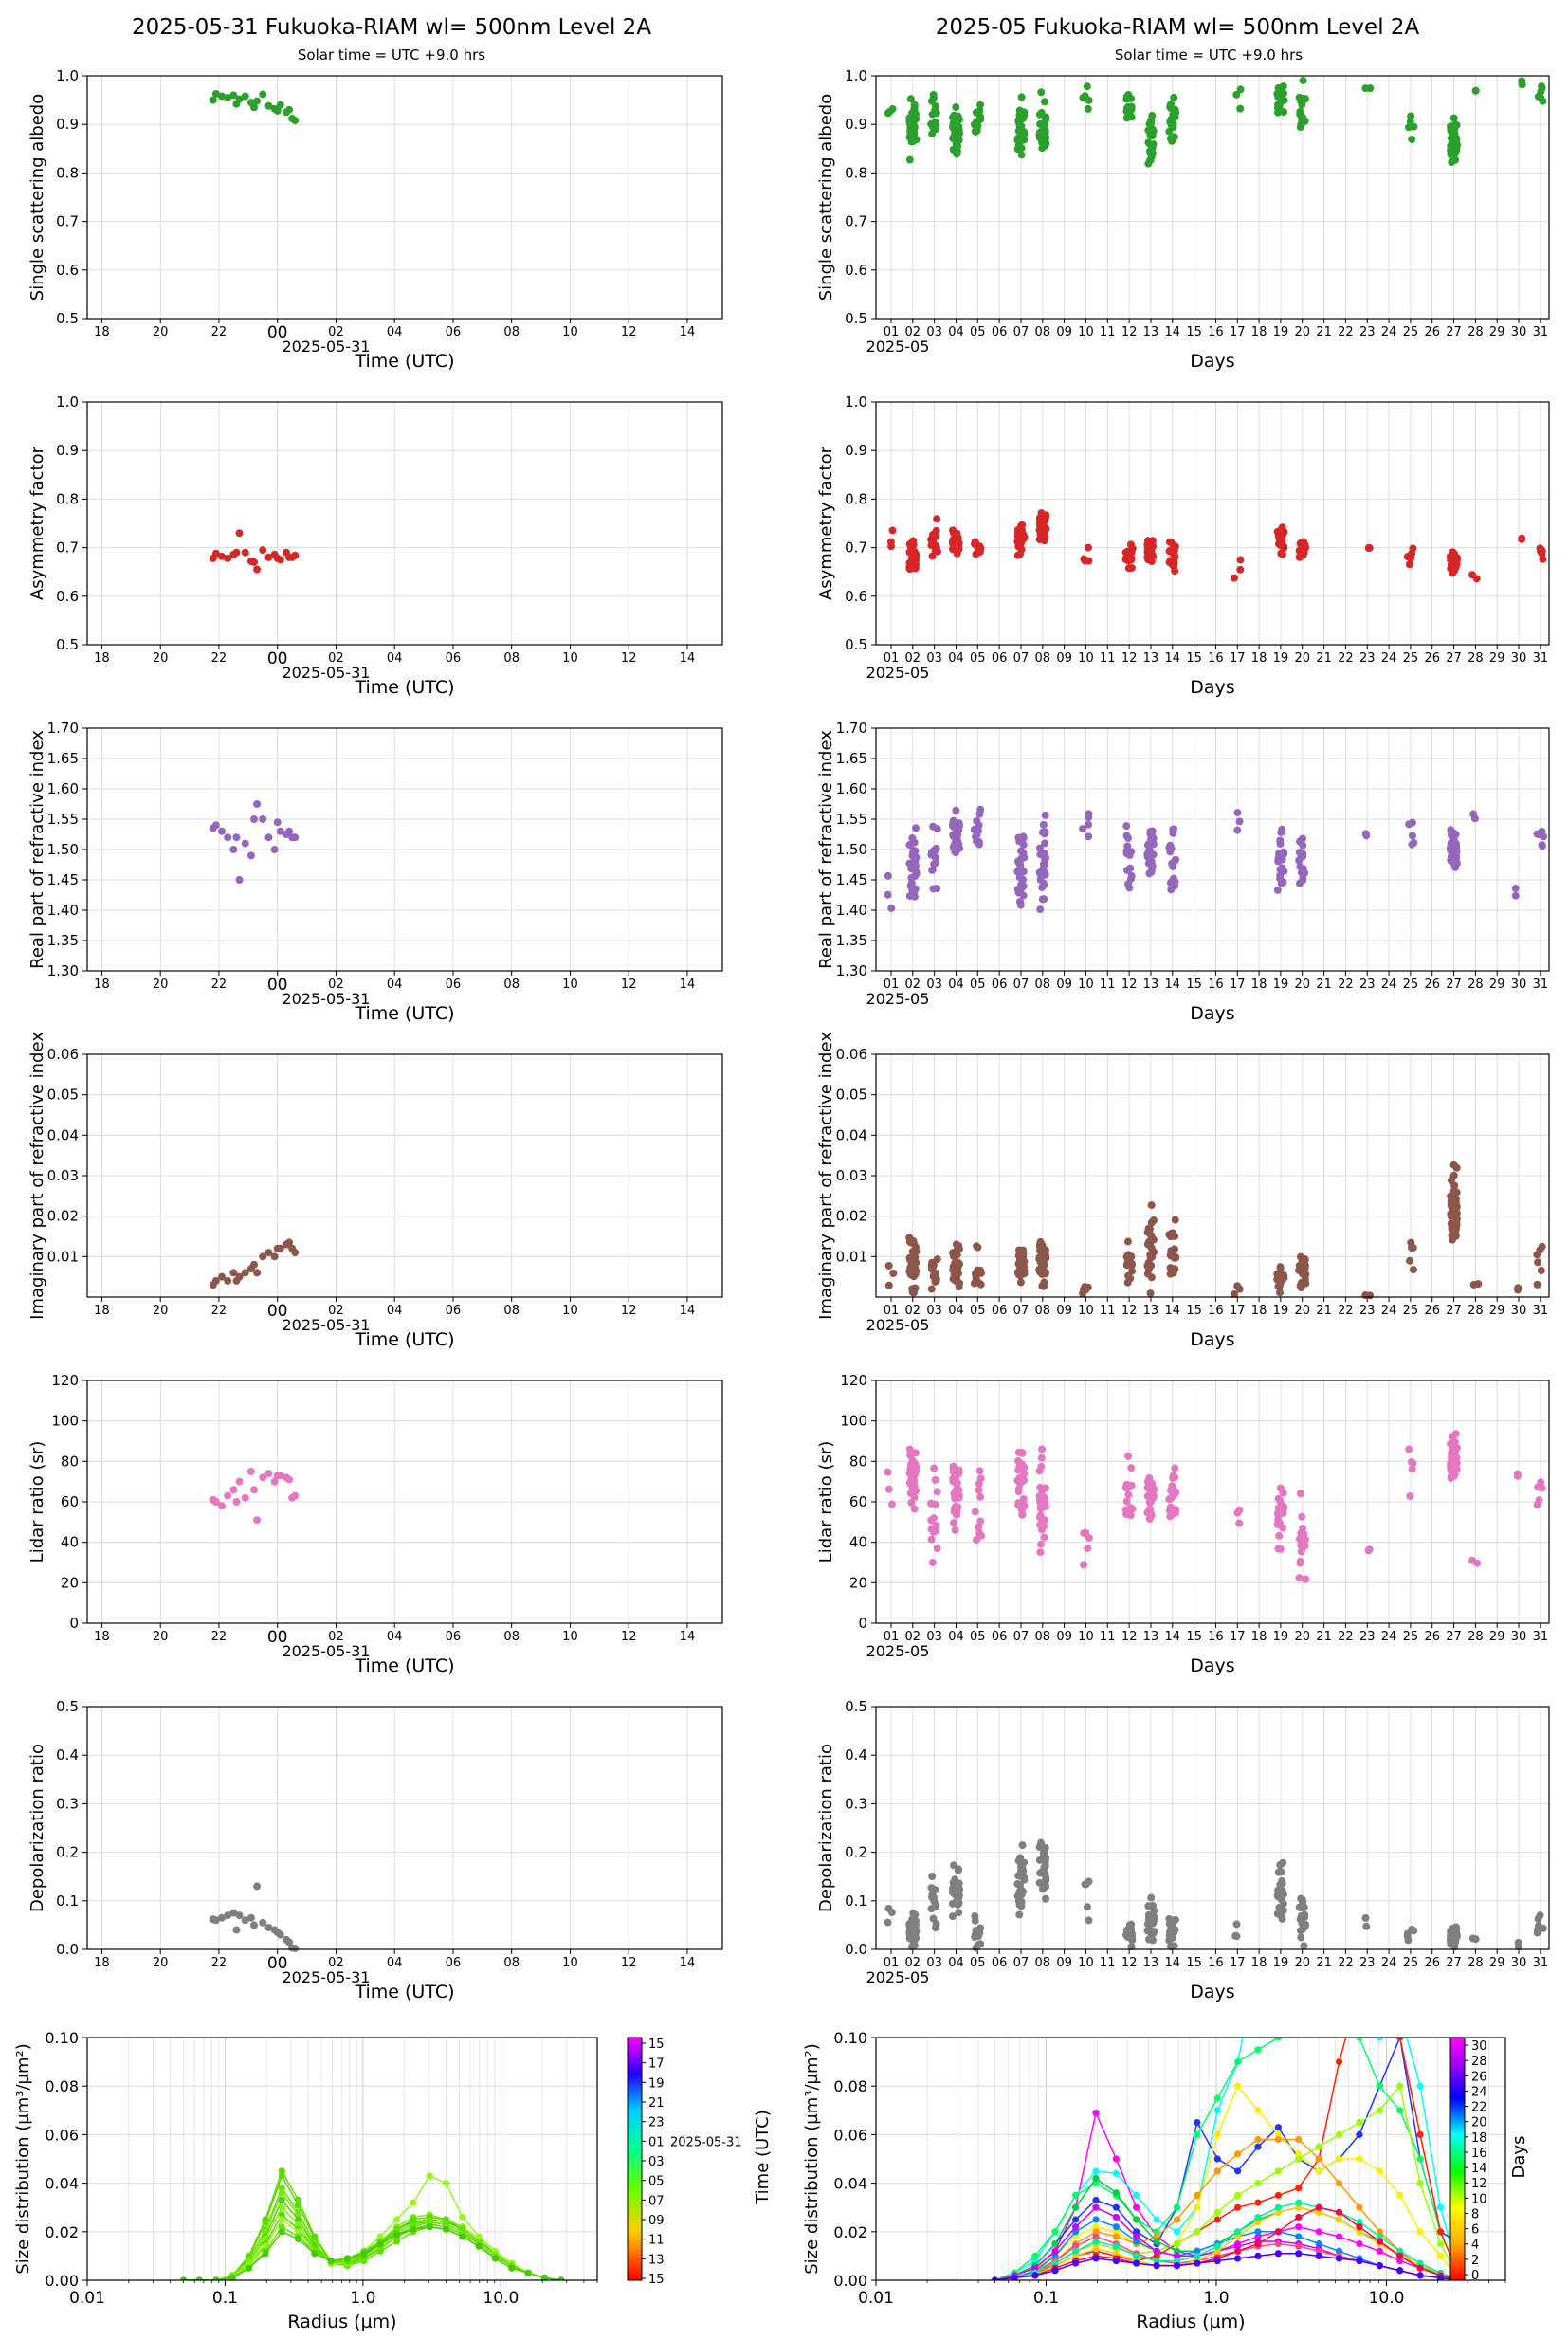 The image size is (1568, 2340). I want to click on x-axis-label: Time (UTC), so click(404, 1013).